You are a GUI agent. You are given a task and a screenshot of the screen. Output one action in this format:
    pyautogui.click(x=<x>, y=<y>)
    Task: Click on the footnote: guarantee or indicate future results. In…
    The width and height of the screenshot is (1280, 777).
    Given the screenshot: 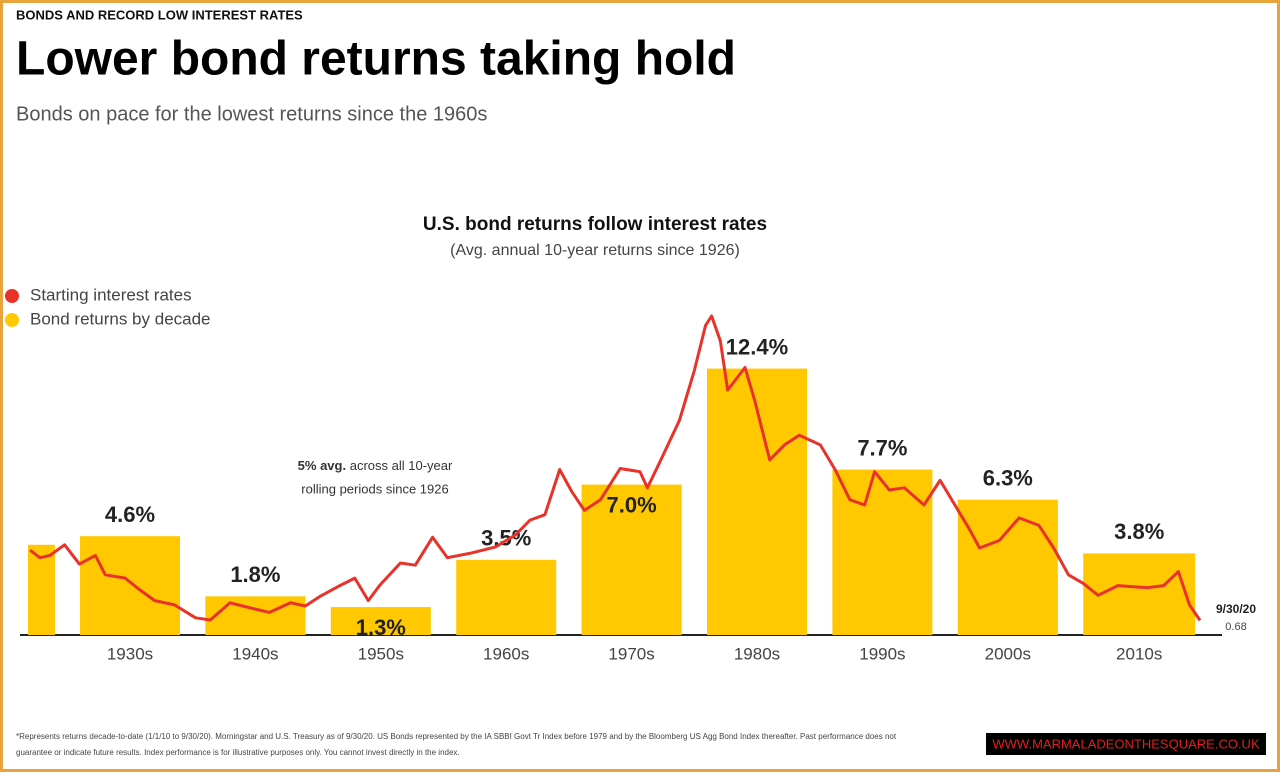 What is the action you would take?
    pyautogui.click(x=238, y=752)
    